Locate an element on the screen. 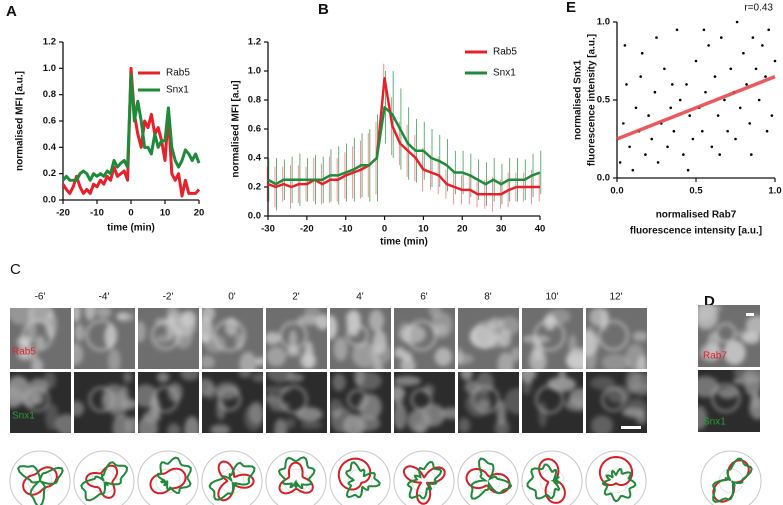 The width and height of the screenshot is (783, 505). fit-line is located at coordinates (696, 107).